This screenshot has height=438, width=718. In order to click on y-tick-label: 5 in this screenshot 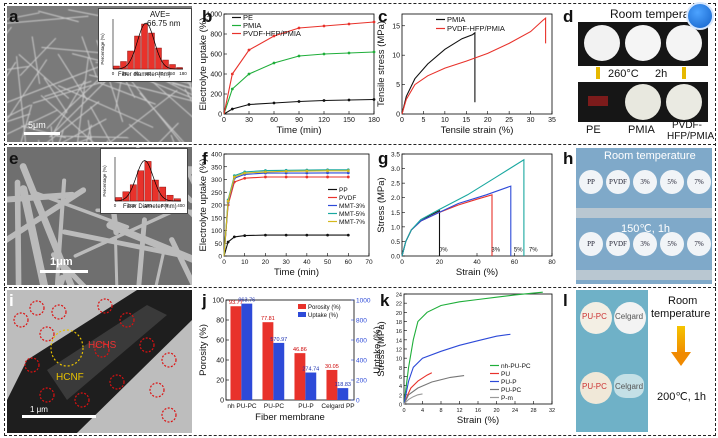, I will do `click(398, 85)`.